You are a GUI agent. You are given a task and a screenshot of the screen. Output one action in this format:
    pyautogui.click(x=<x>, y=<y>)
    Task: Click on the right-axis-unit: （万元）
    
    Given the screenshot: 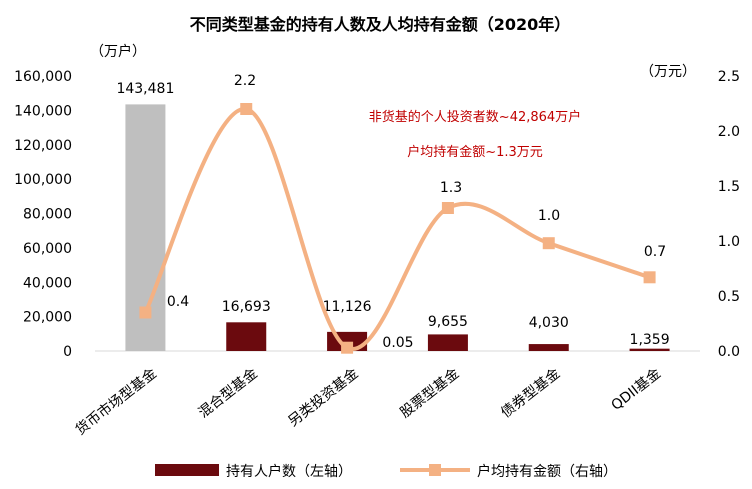 What is the action you would take?
    pyautogui.click(x=668, y=72)
    